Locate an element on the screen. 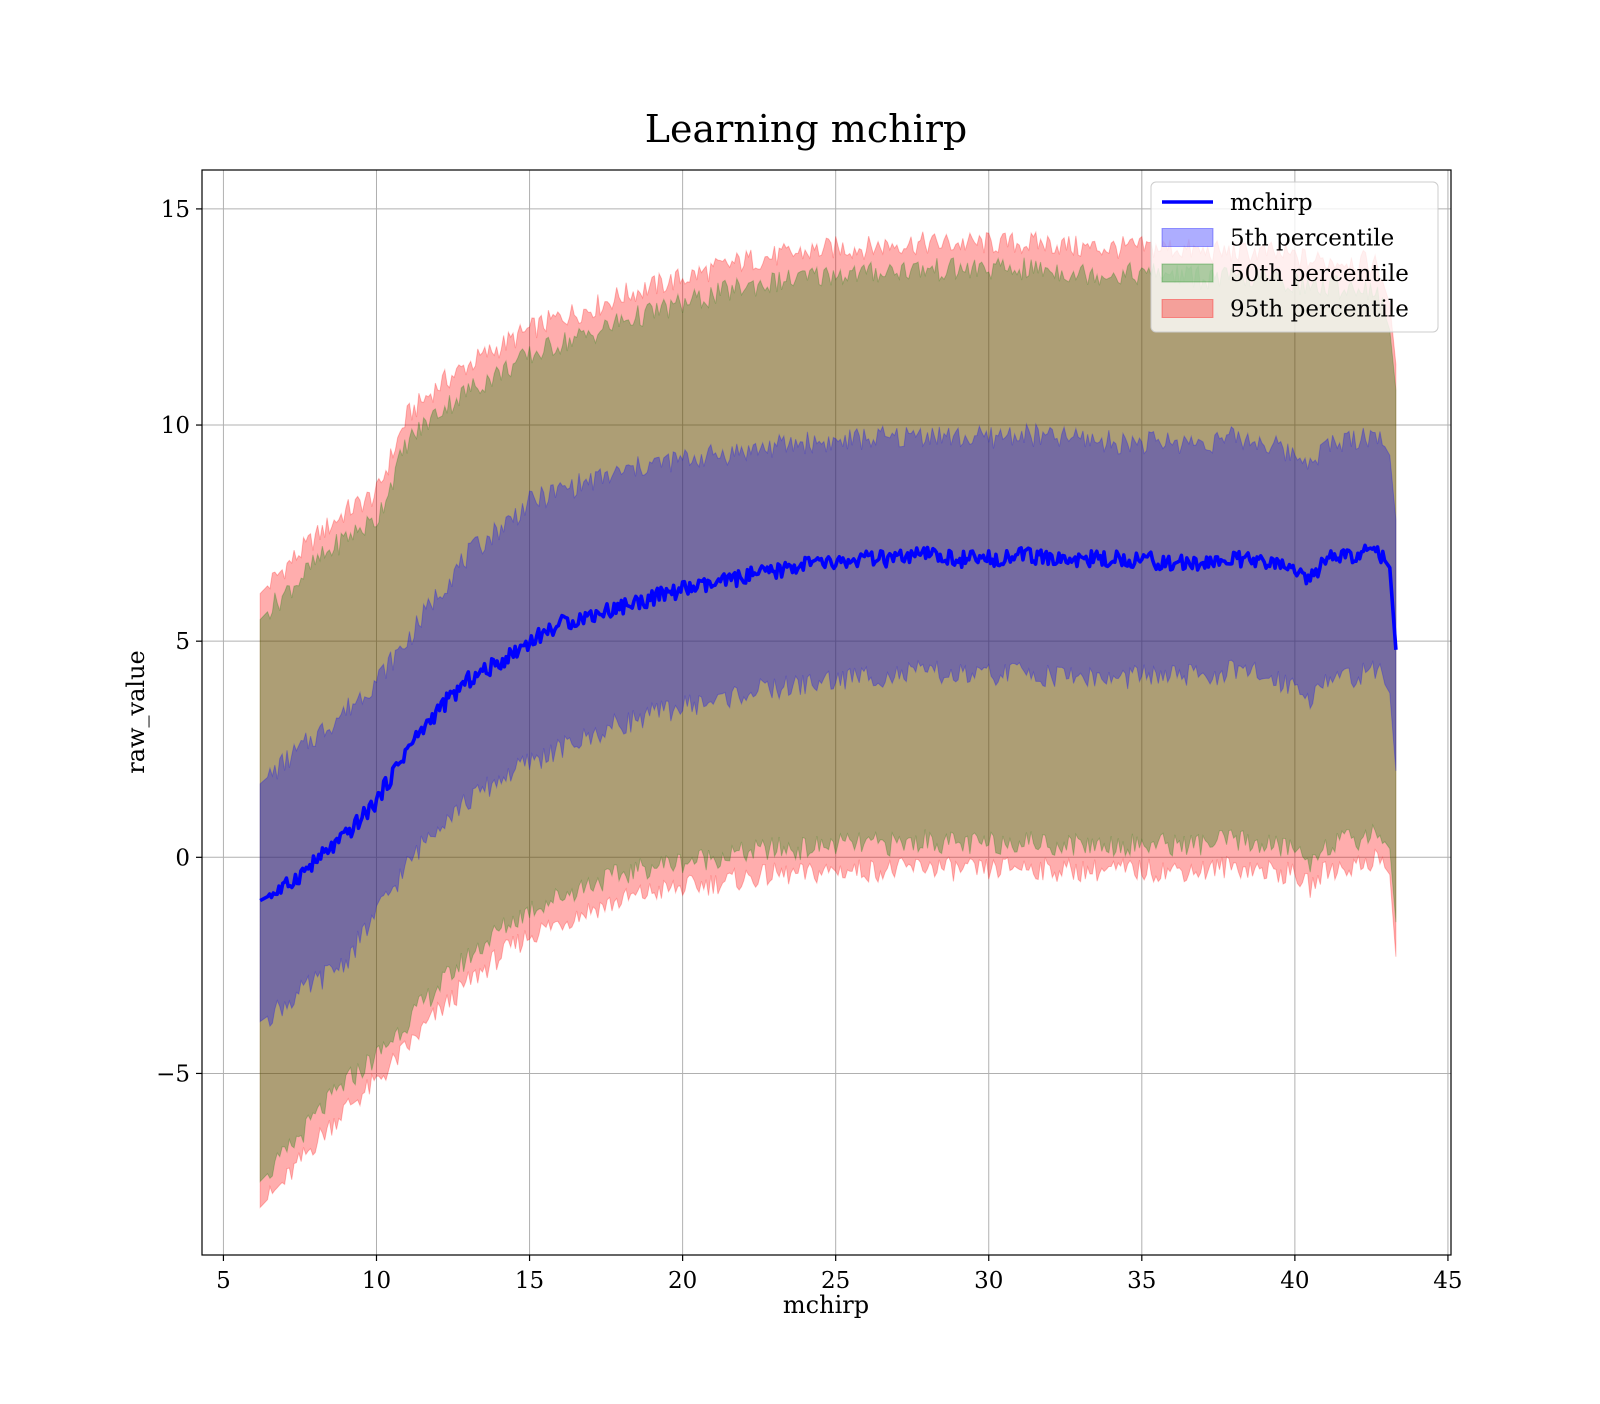 The image size is (1600, 1404). legend-label: mchirp is located at coordinates (1271, 203).